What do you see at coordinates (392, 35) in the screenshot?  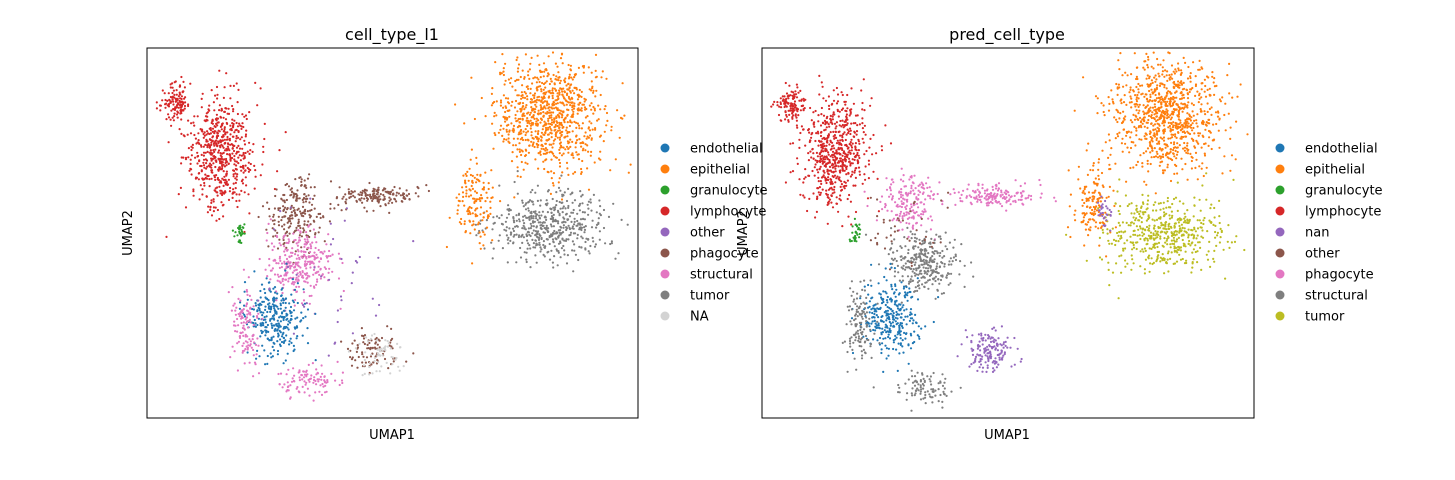 I see `panel-title: cell_type_l1` at bounding box center [392, 35].